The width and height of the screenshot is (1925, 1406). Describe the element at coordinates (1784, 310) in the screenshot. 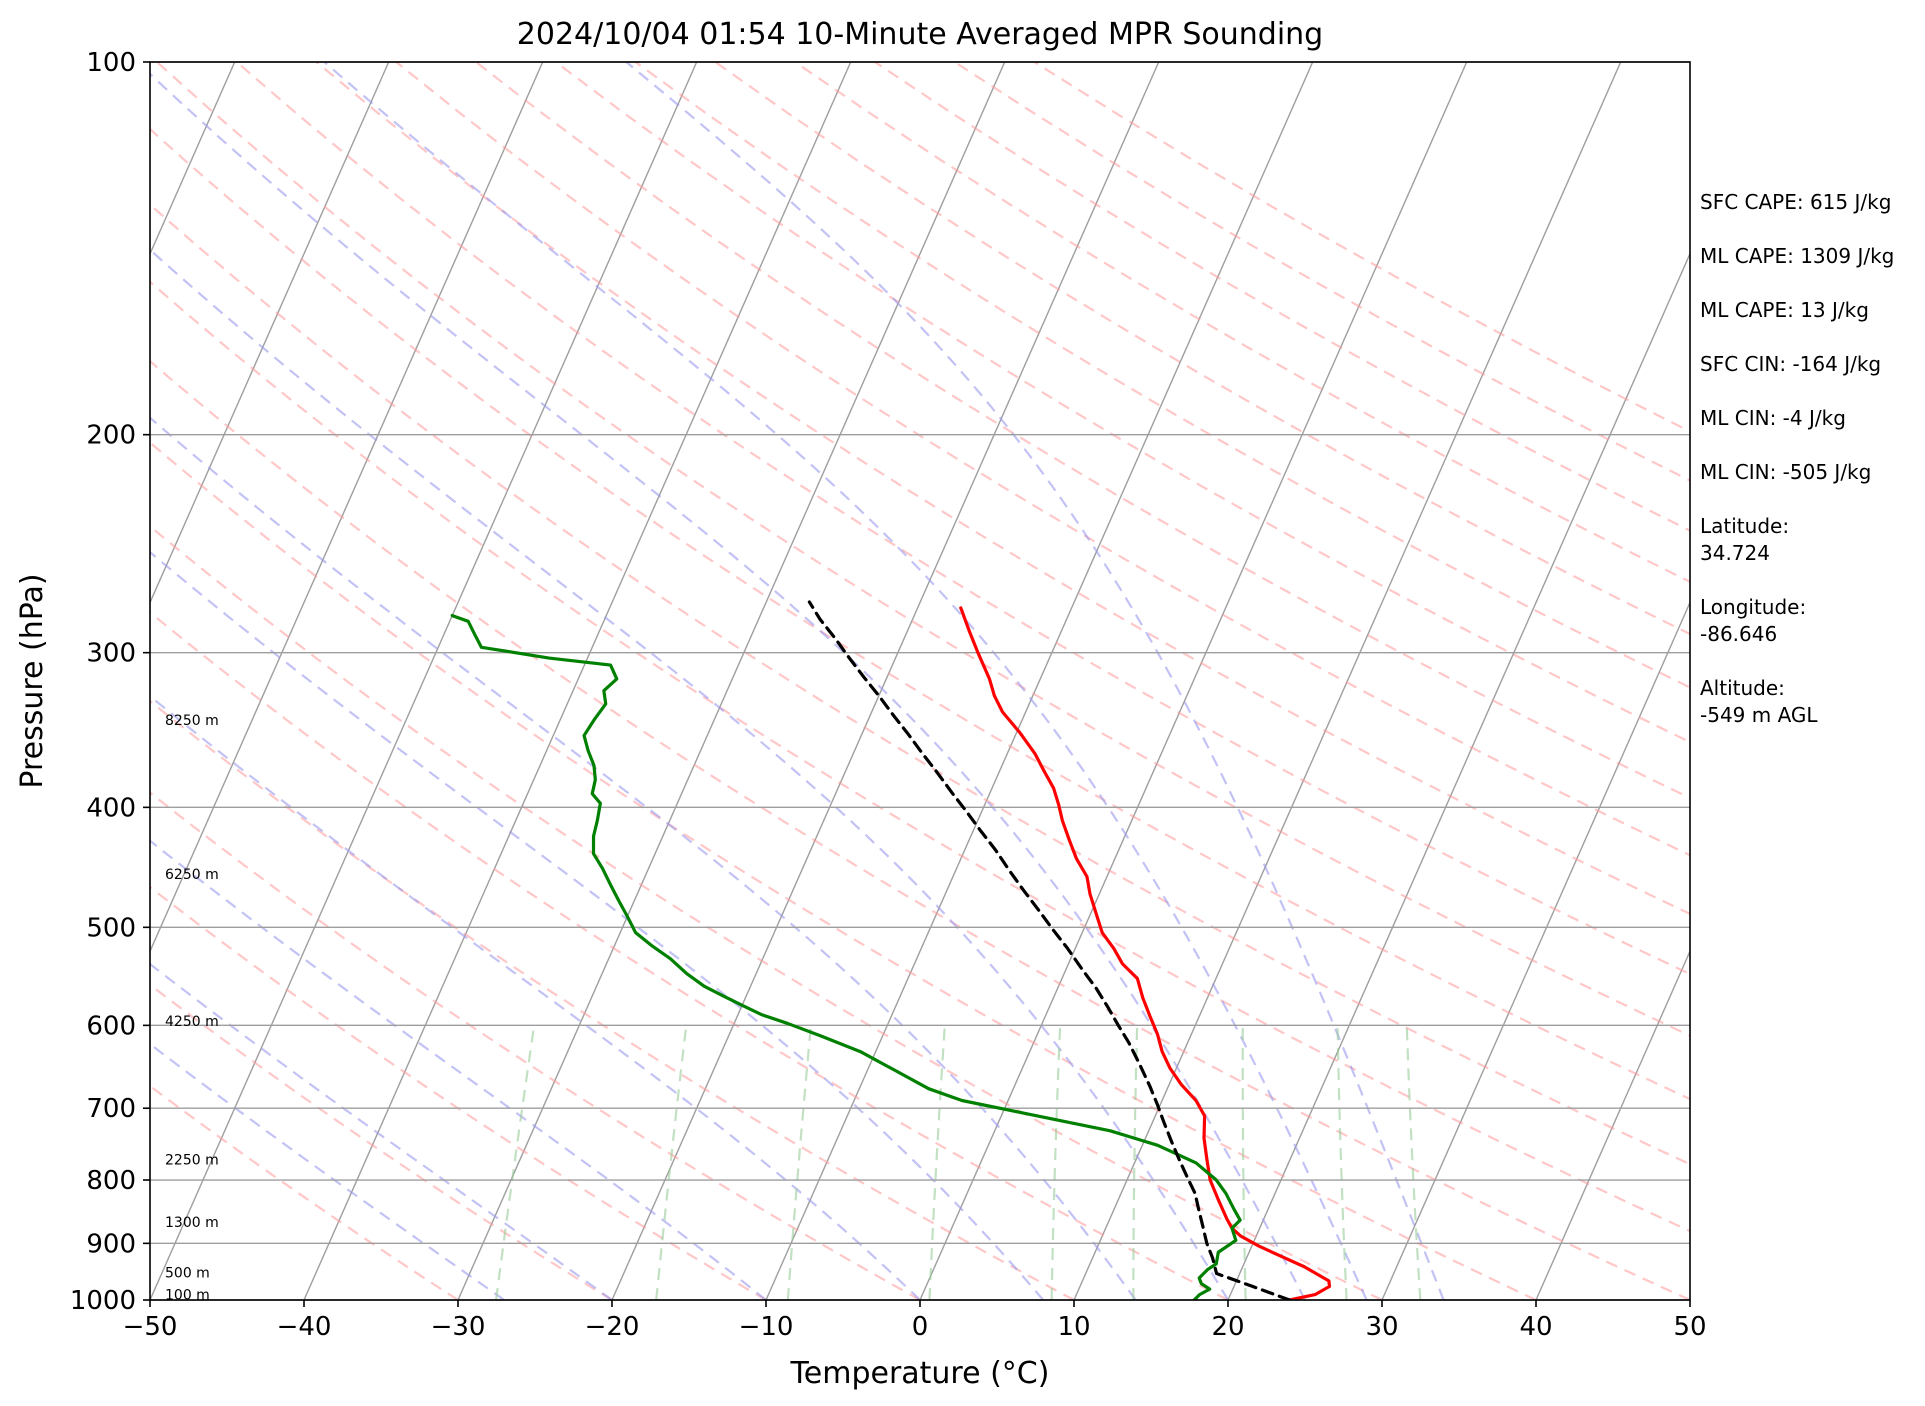

I see `info-line: ML CAPE: 13 J/kg` at that location.